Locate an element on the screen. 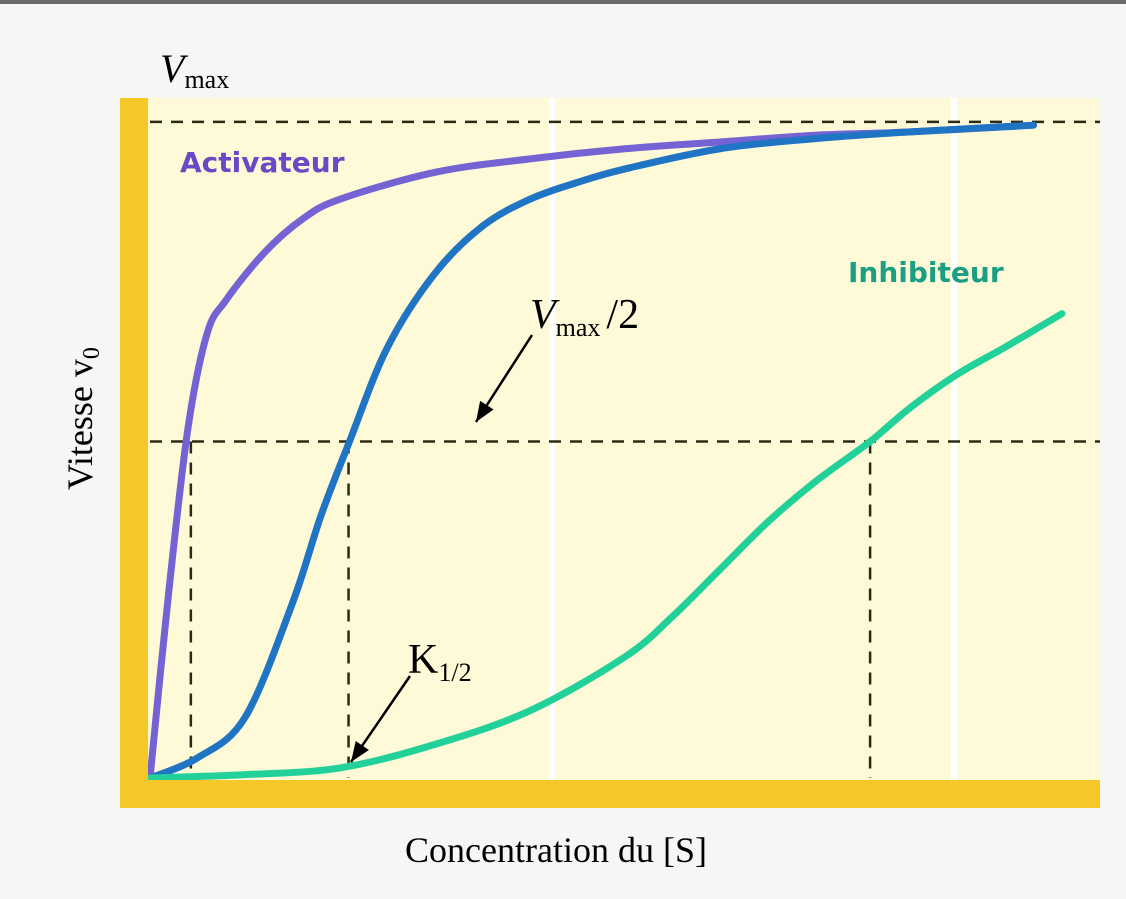 The image size is (1126, 899). inhibiteur-label: Inhibiteur is located at coordinates (926, 272).